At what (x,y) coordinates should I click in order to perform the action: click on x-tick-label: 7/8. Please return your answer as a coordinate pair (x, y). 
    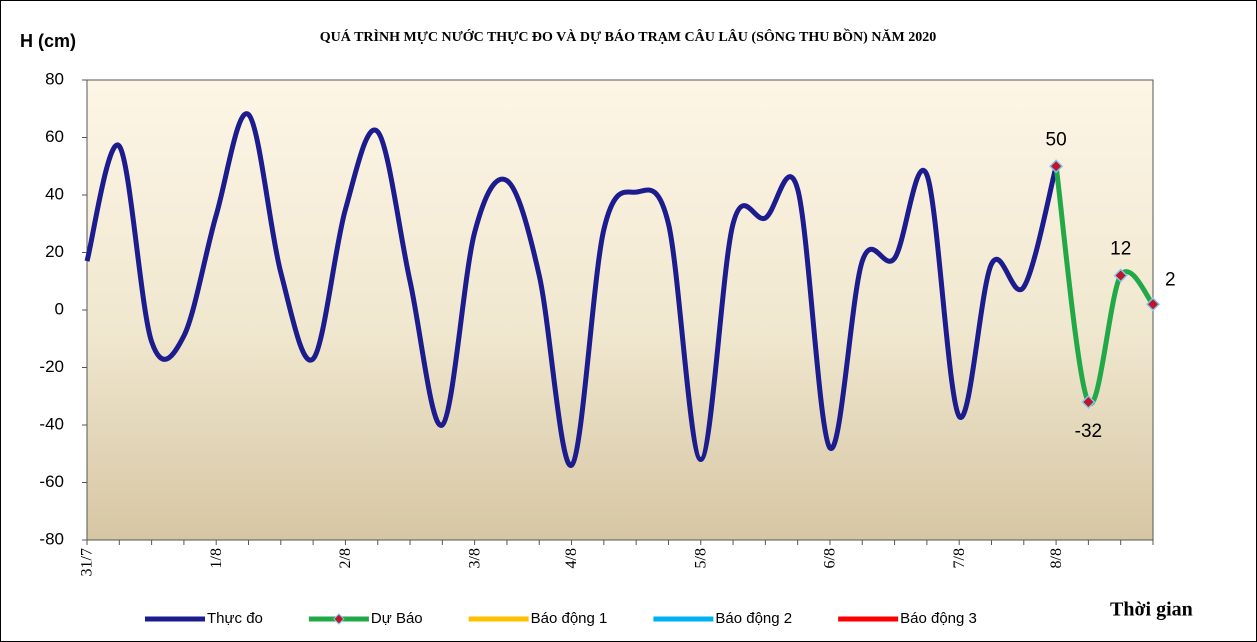
    Looking at the image, I should click on (959, 558).